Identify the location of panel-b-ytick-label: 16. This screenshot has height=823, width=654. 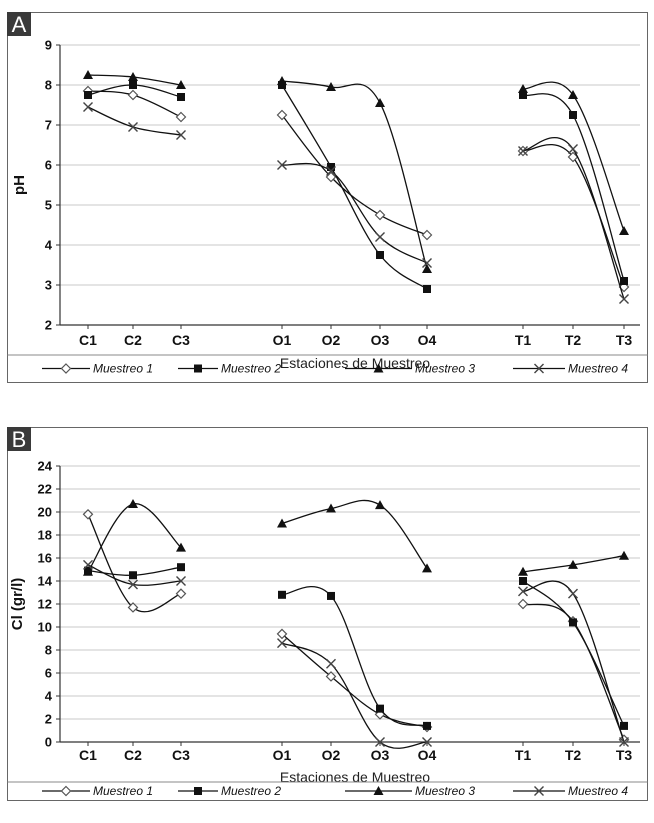
(45, 558).